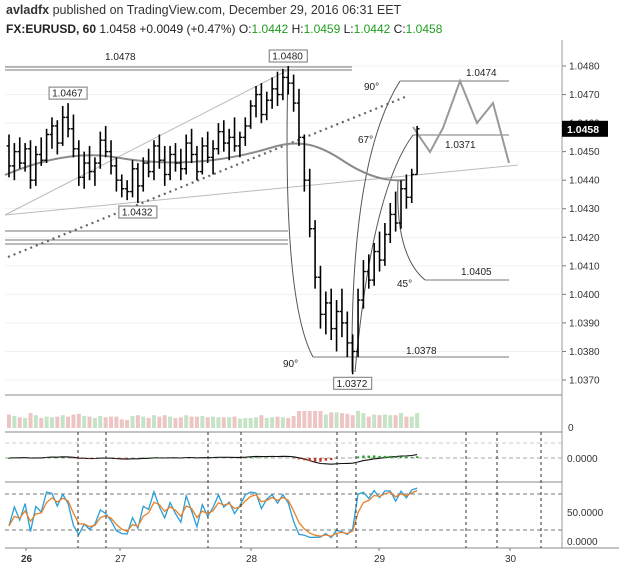  What do you see at coordinates (571, 428) in the screenshot?
I see `volume-axis-label: 0` at bounding box center [571, 428].